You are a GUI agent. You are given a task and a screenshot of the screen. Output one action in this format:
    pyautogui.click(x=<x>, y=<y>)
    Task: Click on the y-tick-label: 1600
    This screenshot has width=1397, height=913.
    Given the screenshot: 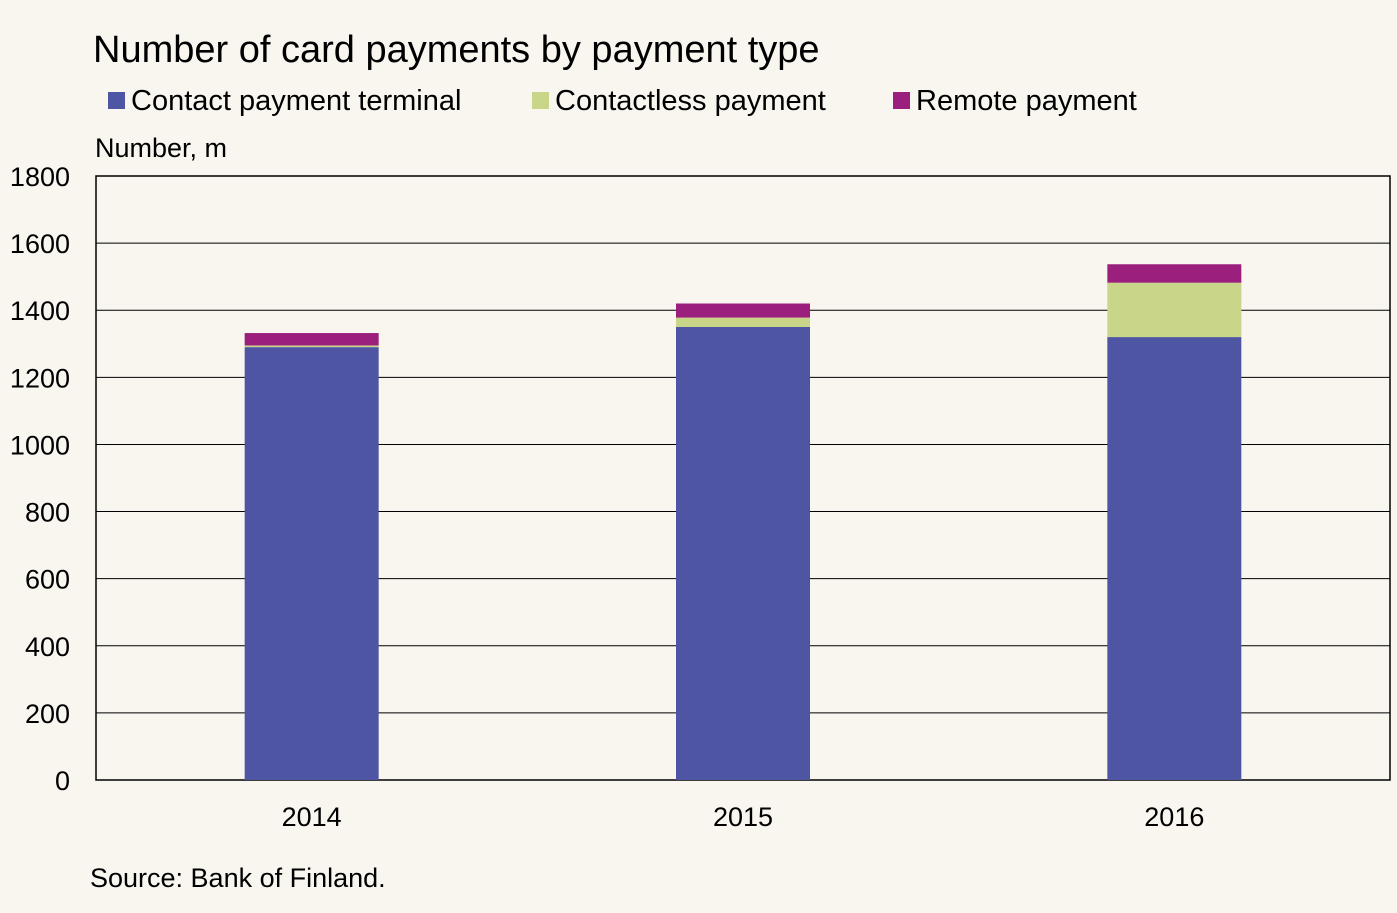 What is the action you would take?
    pyautogui.click(x=40, y=244)
    